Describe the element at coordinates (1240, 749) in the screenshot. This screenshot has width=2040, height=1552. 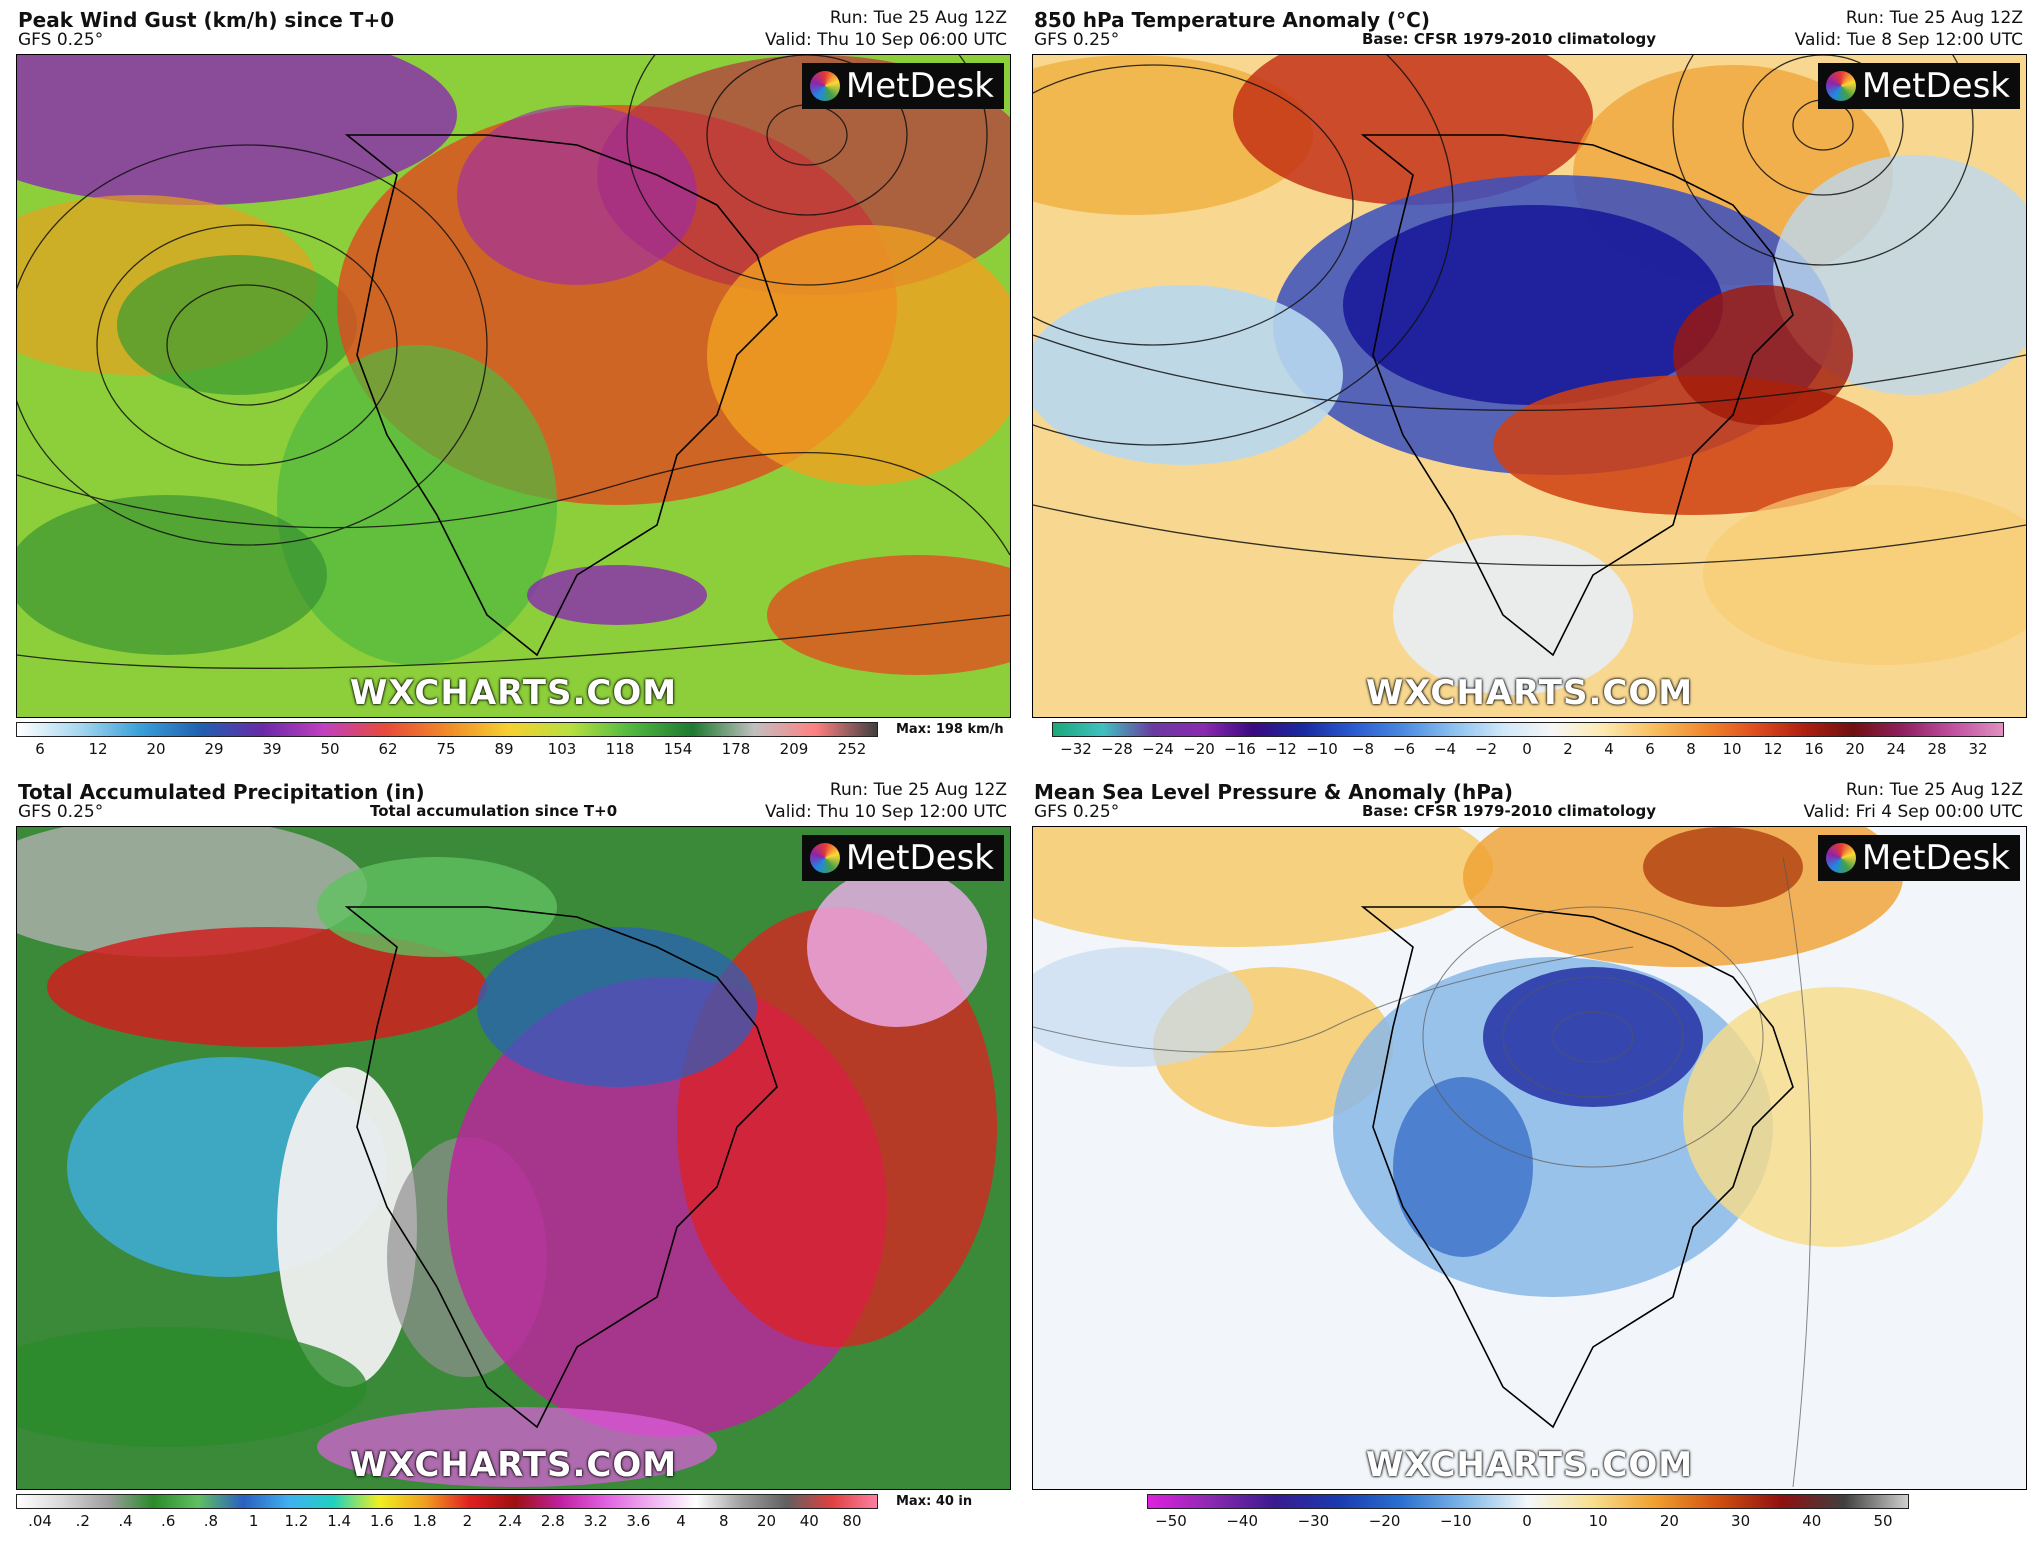
I see `colorbar-tick-label: −16` at that location.